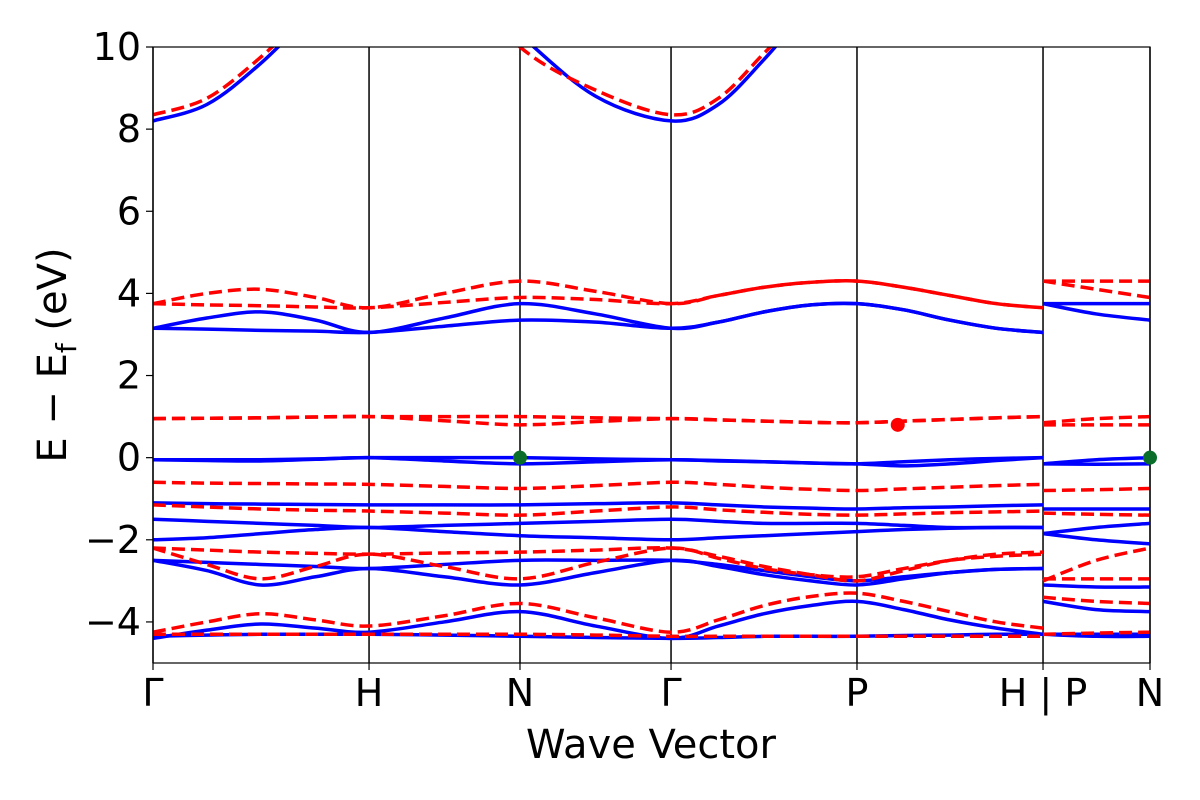 This screenshot has width=1200, height=800. Describe the element at coordinates (53, 295) in the screenshot. I see `y-axis-label-suffix: (eV)` at that location.